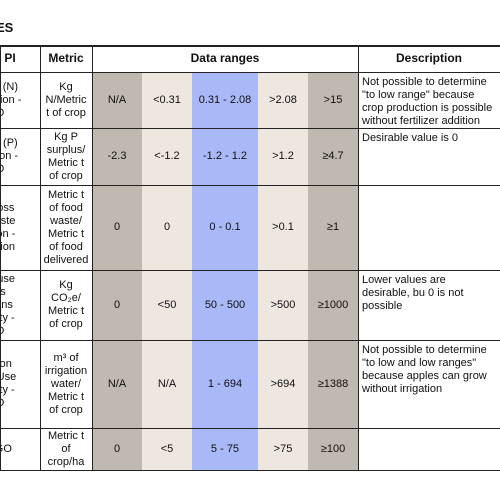  Describe the element at coordinates (11, 99) in the screenshot. I see `kpi-line: rigation -` at that location.